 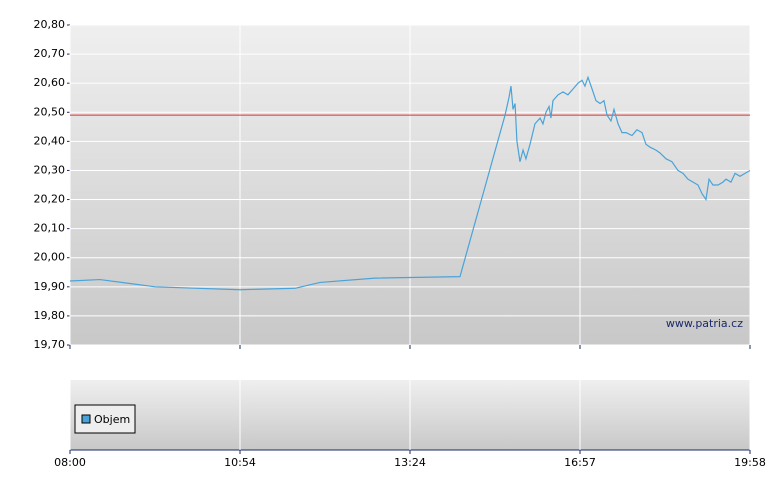 What do you see at coordinates (70, 462) in the screenshot?
I see `x-tick-label: 08:00` at bounding box center [70, 462].